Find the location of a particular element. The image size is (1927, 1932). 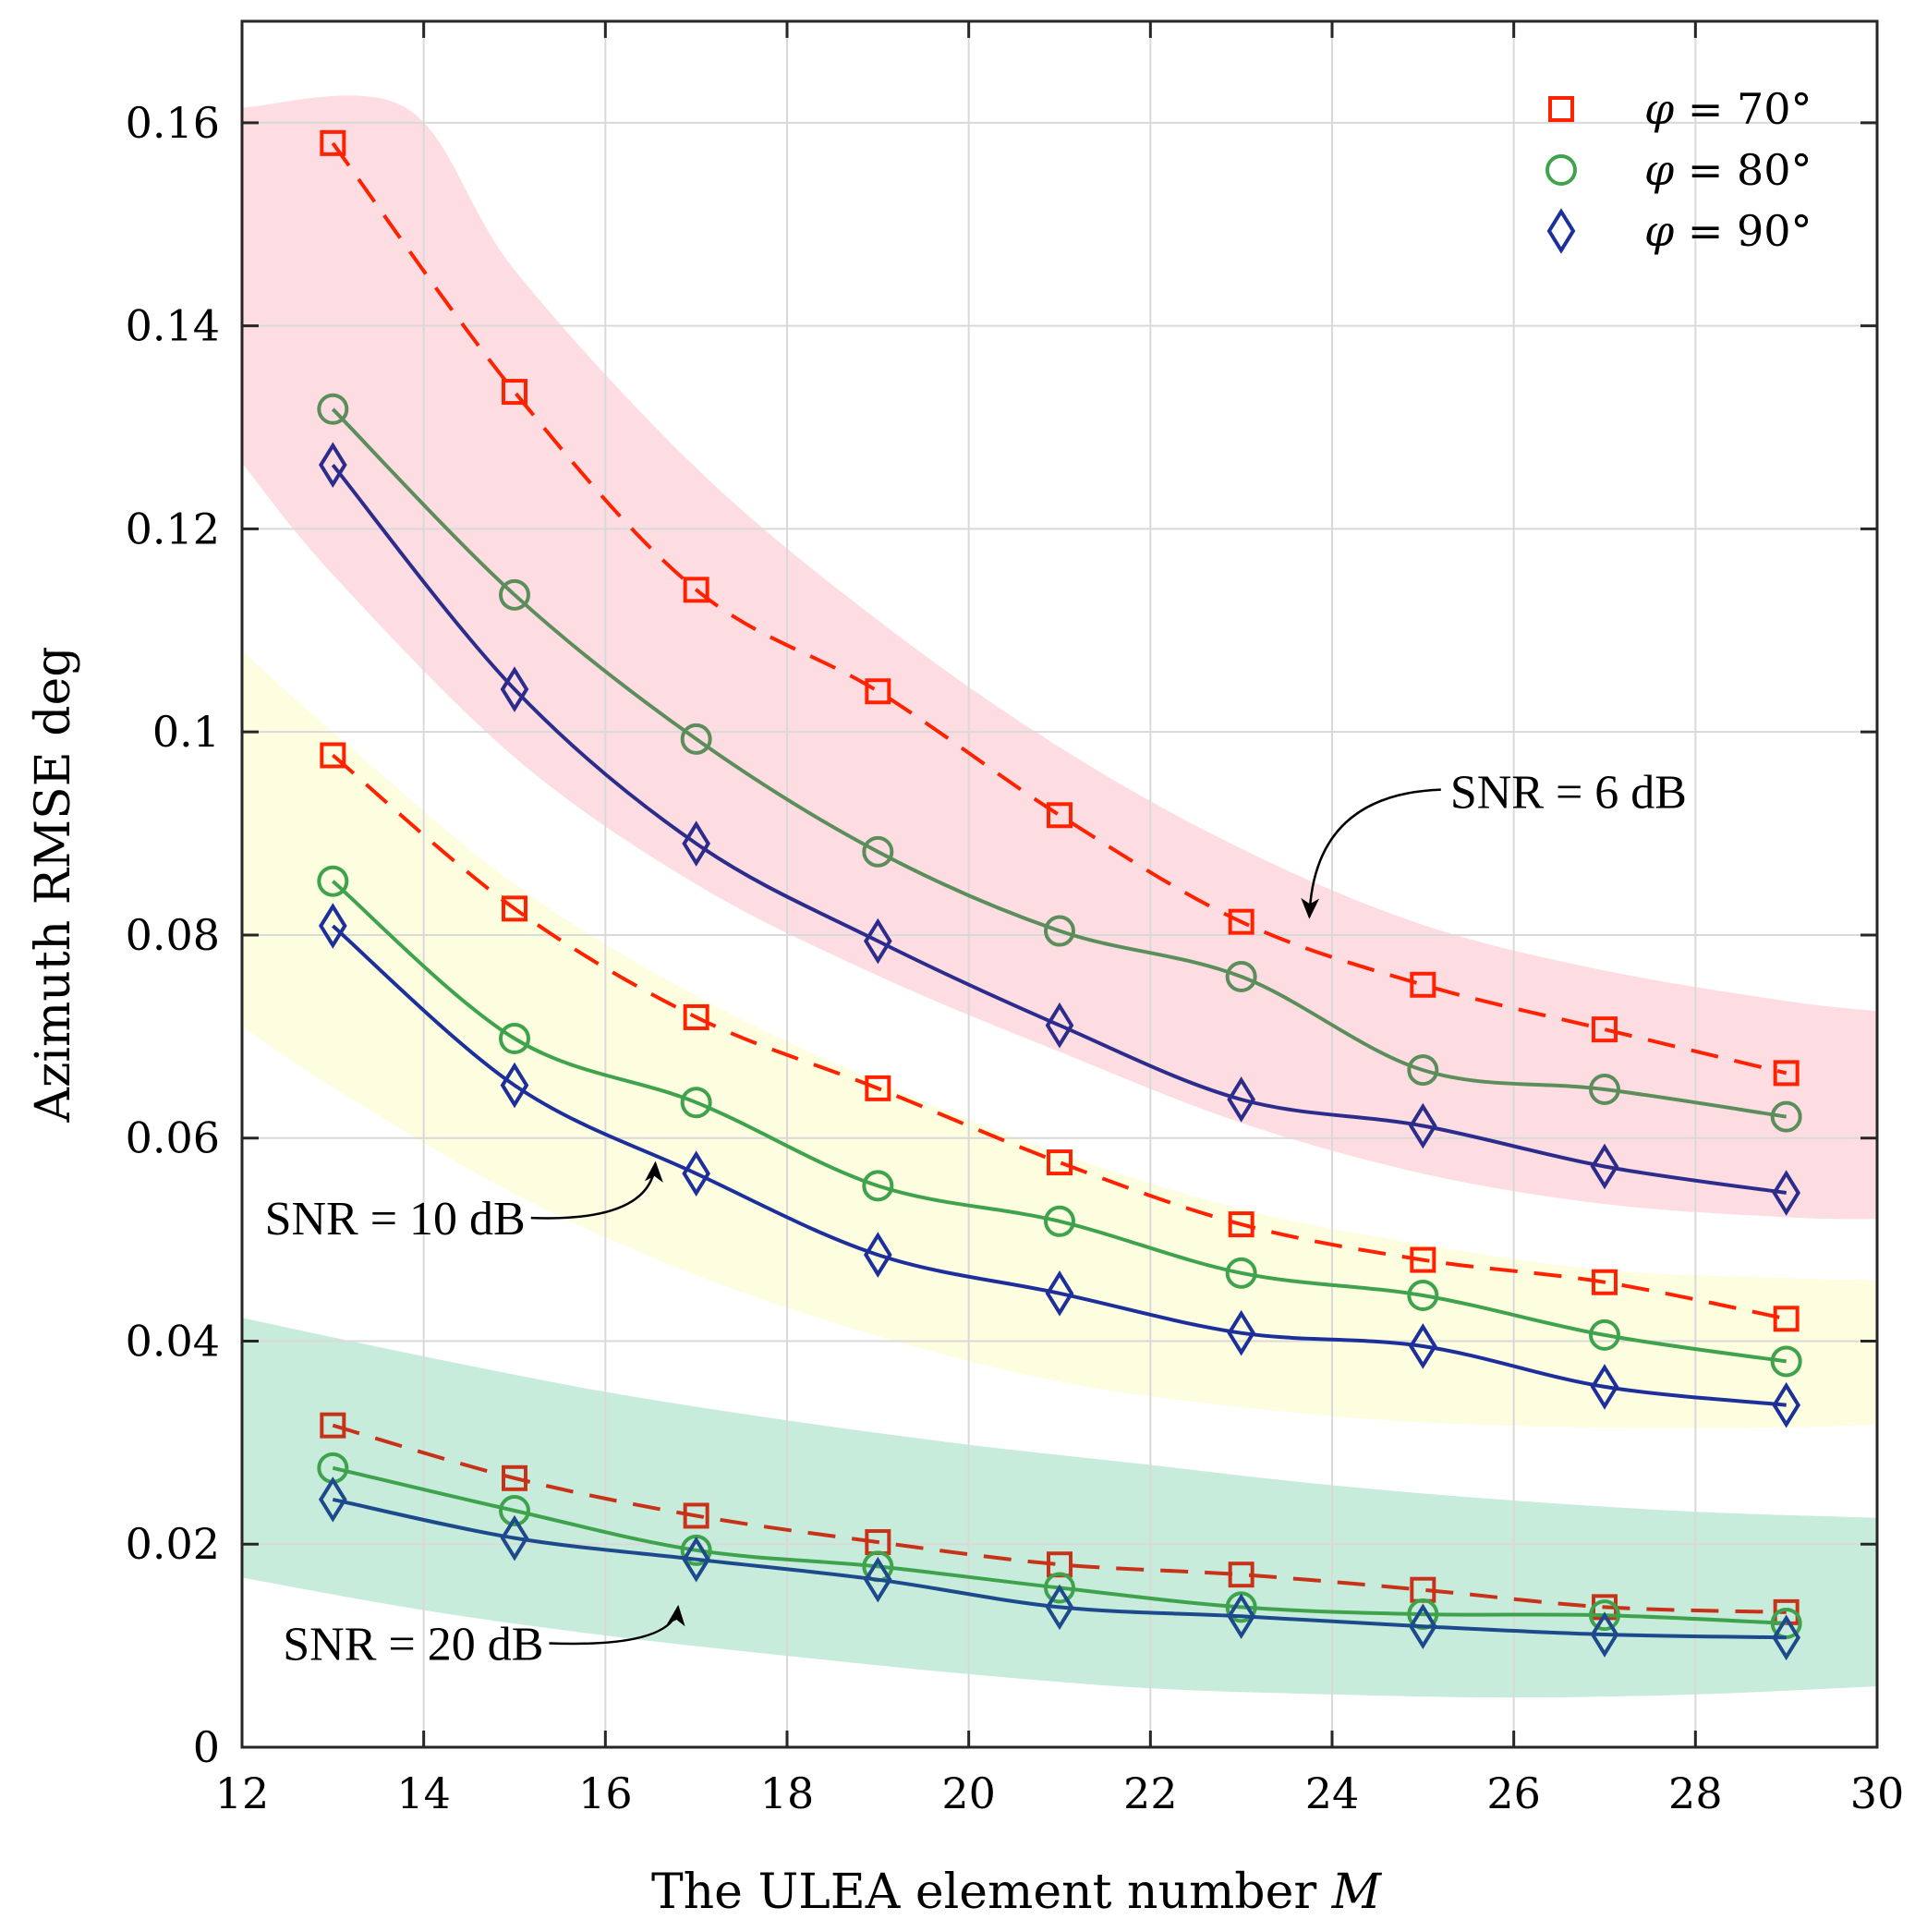

y-tick-label: 0.06 is located at coordinates (173, 1138).